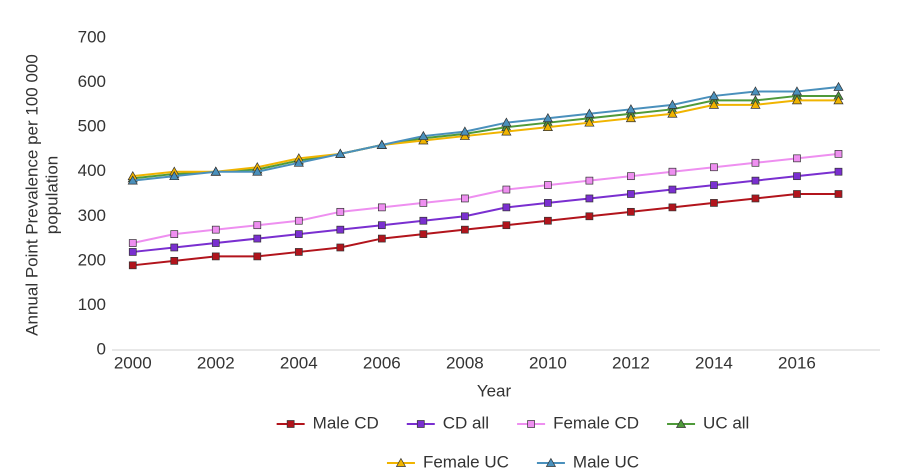  I want to click on legend-label: CD all, so click(466, 422).